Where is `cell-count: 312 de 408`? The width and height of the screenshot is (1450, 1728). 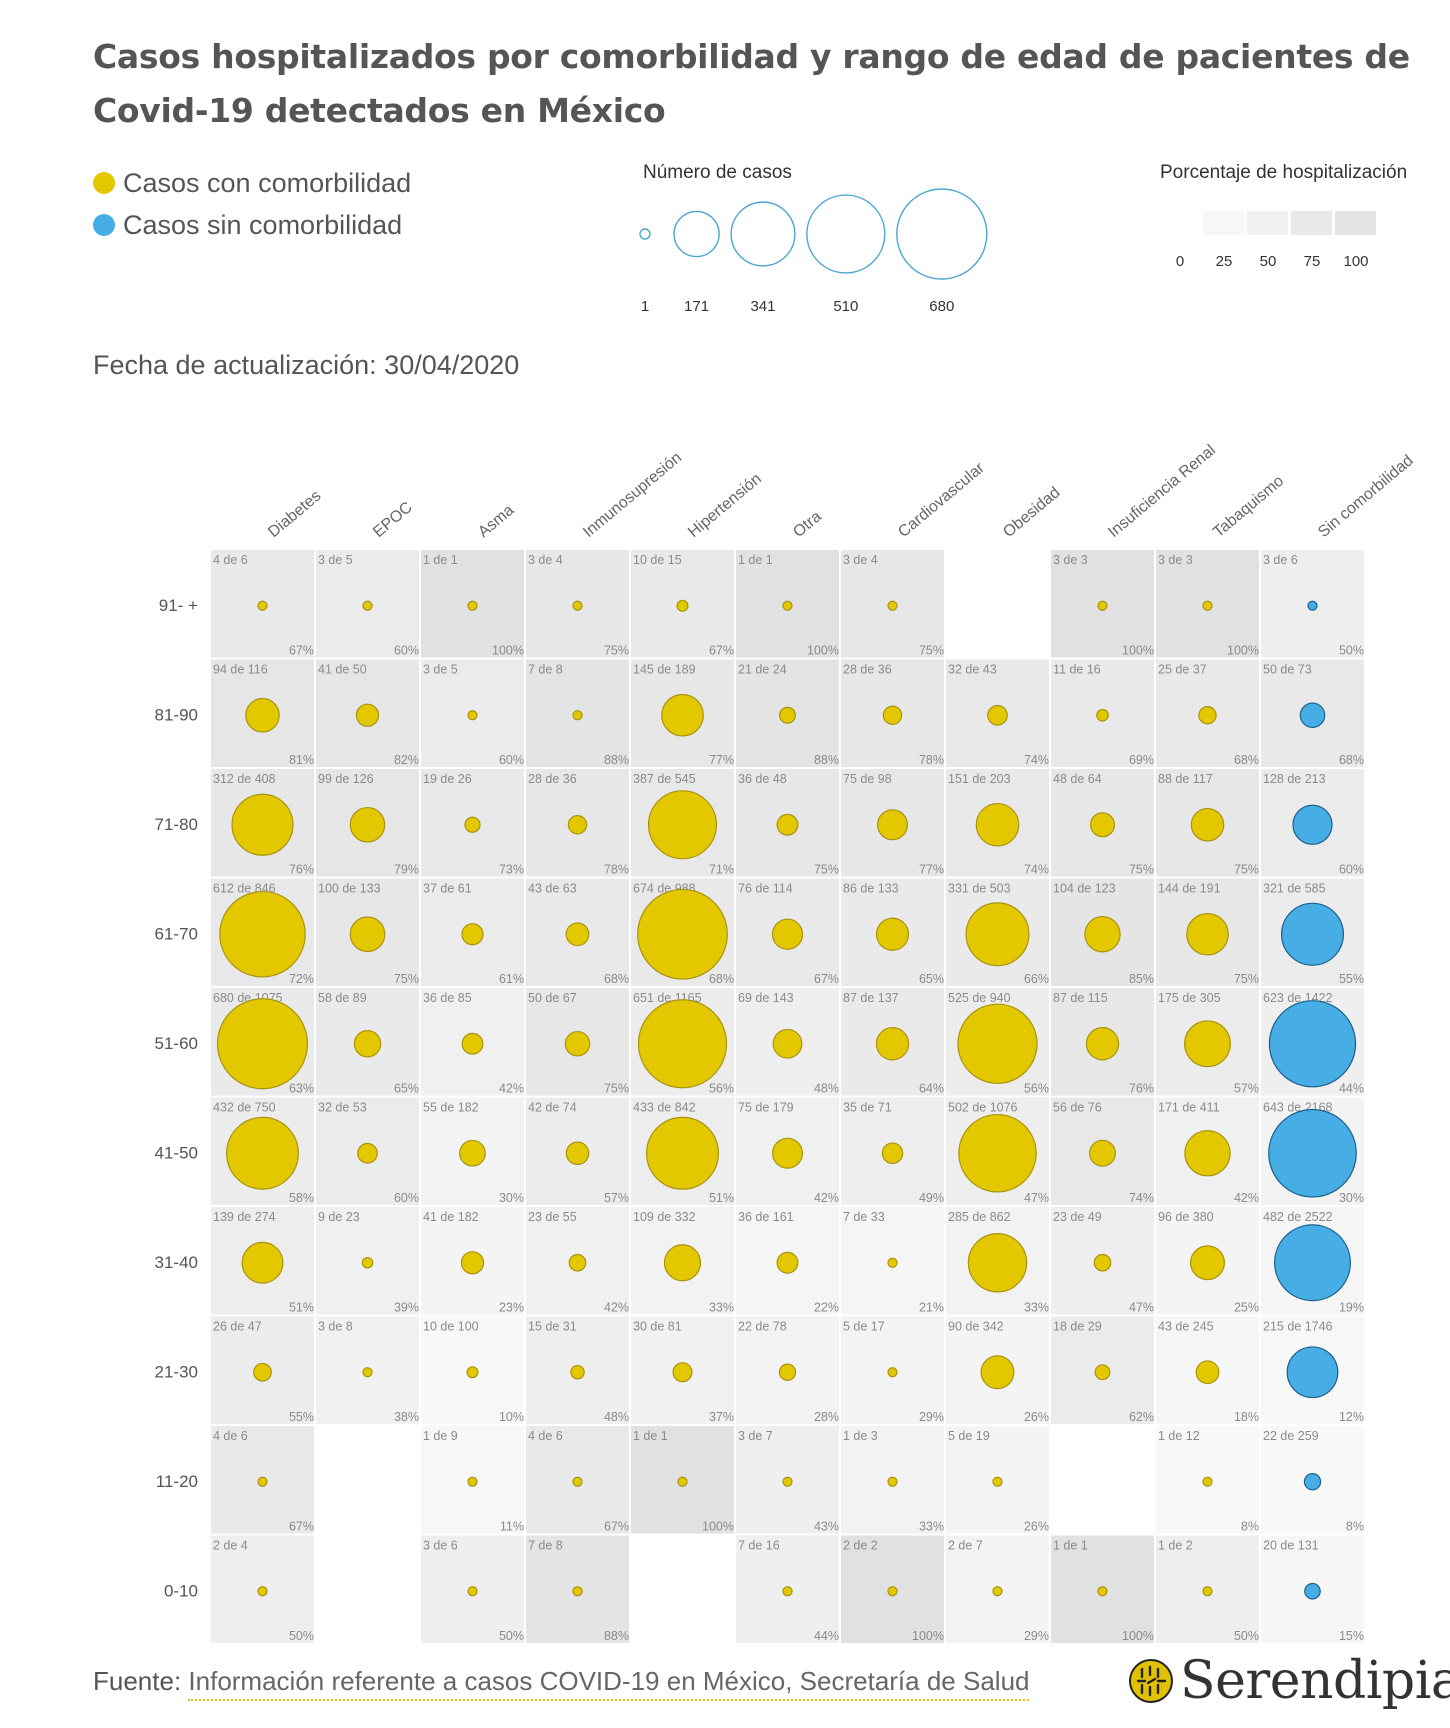
cell-count: 312 de 408 is located at coordinates (244, 779).